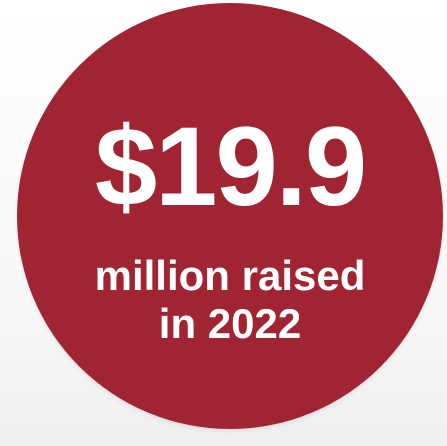 The image size is (447, 446). Describe the element at coordinates (230, 275) in the screenshot. I see `stat-caption-line-1: million raised` at that location.